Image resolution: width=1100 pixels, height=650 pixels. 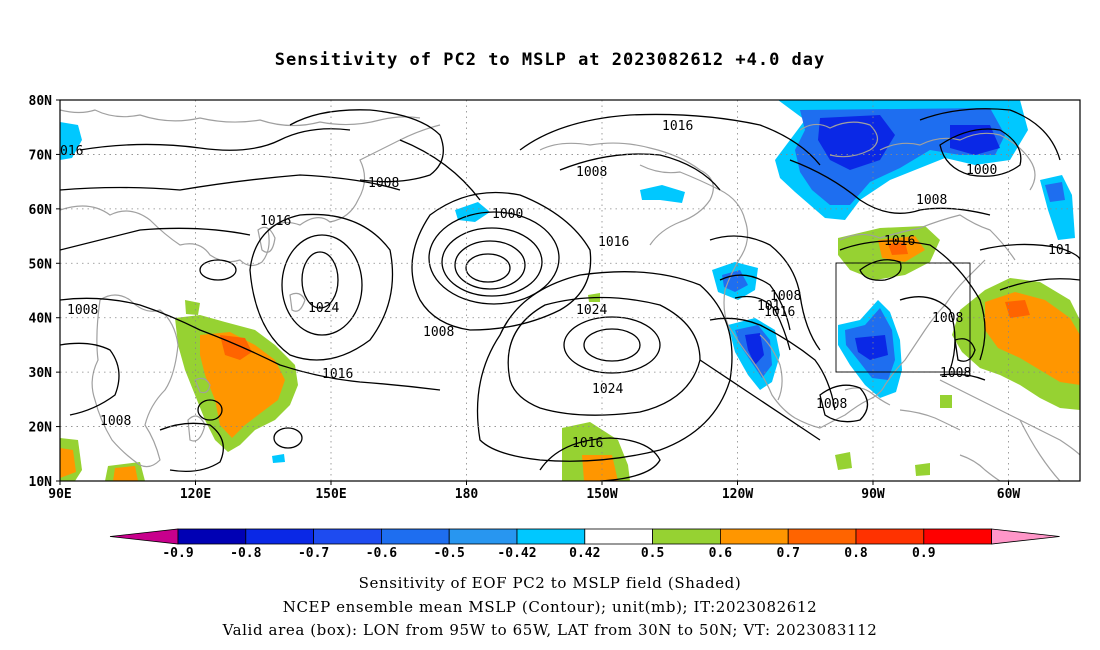 What do you see at coordinates (41, 264) in the screenshot?
I see `lat-tick-label: 50N` at bounding box center [41, 264].